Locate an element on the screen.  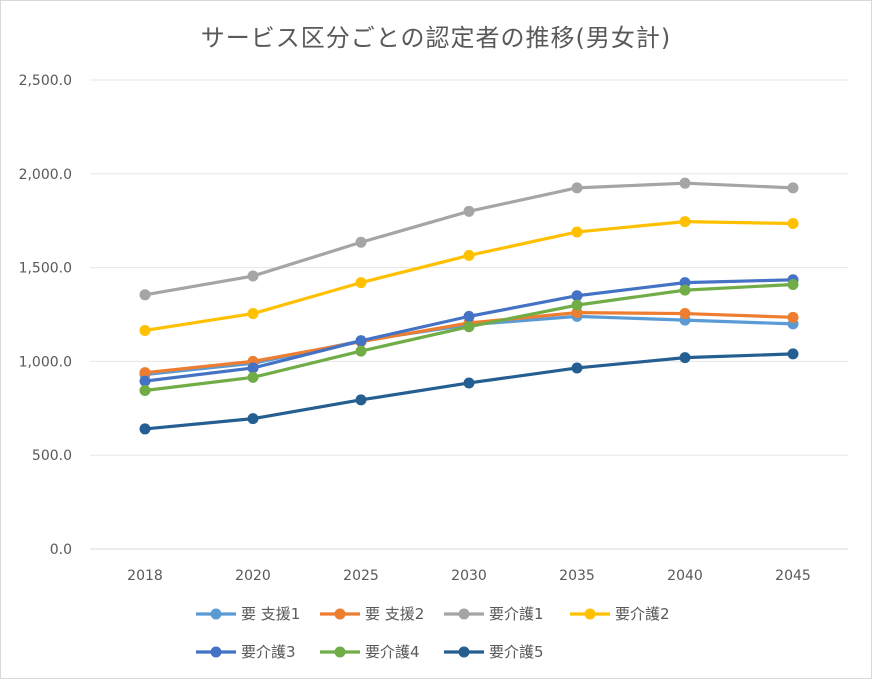
legend-item: 要介護1 is located at coordinates (494, 614).